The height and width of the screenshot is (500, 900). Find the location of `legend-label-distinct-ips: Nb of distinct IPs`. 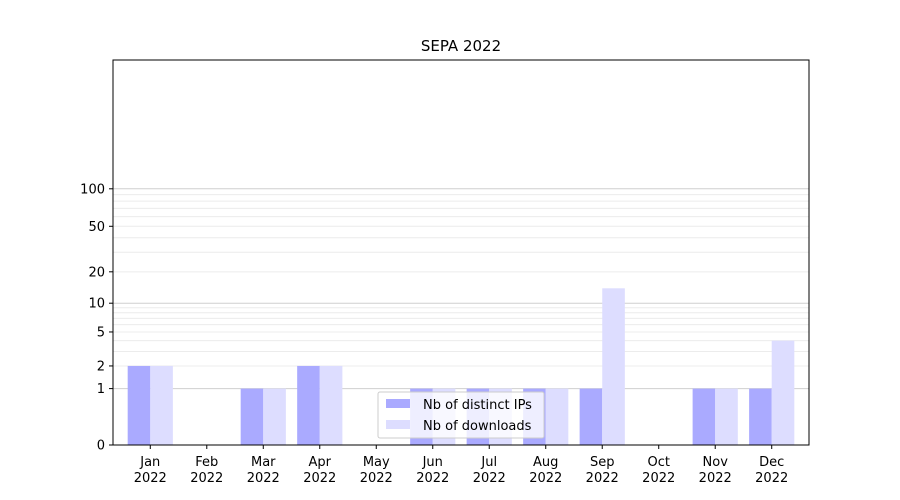

legend-label-distinct-ips: Nb of distinct IPs is located at coordinates (477, 405).